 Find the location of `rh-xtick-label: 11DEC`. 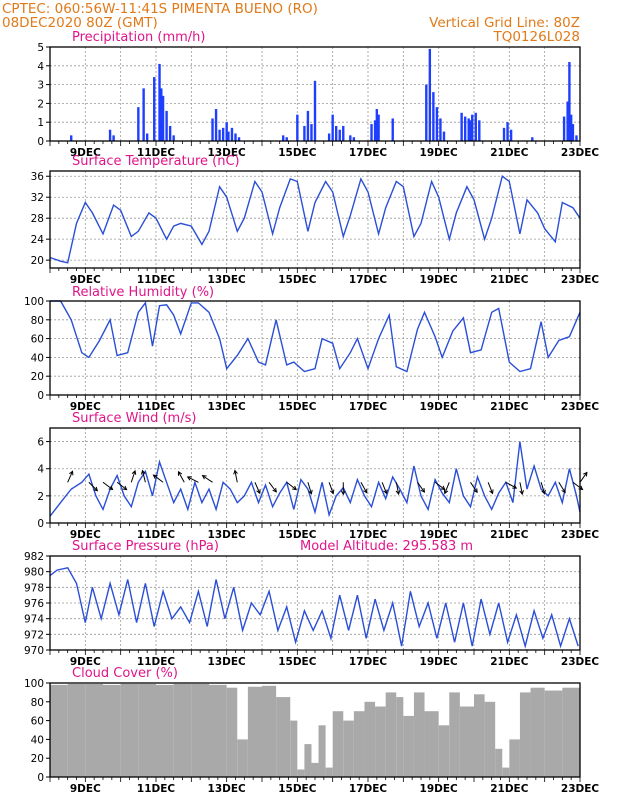

rh-xtick-label: 11DEC is located at coordinates (156, 407).